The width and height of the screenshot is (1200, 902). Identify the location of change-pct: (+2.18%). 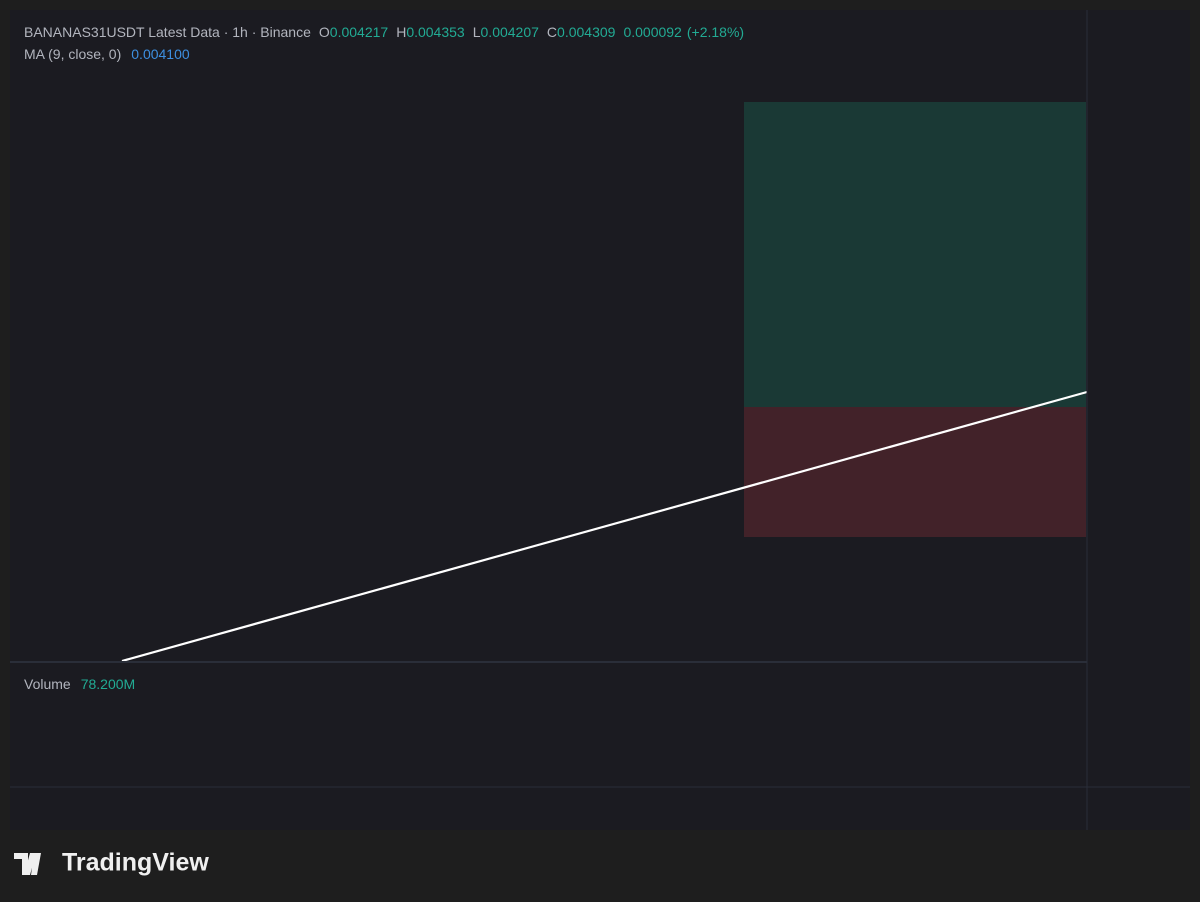
(715, 32).